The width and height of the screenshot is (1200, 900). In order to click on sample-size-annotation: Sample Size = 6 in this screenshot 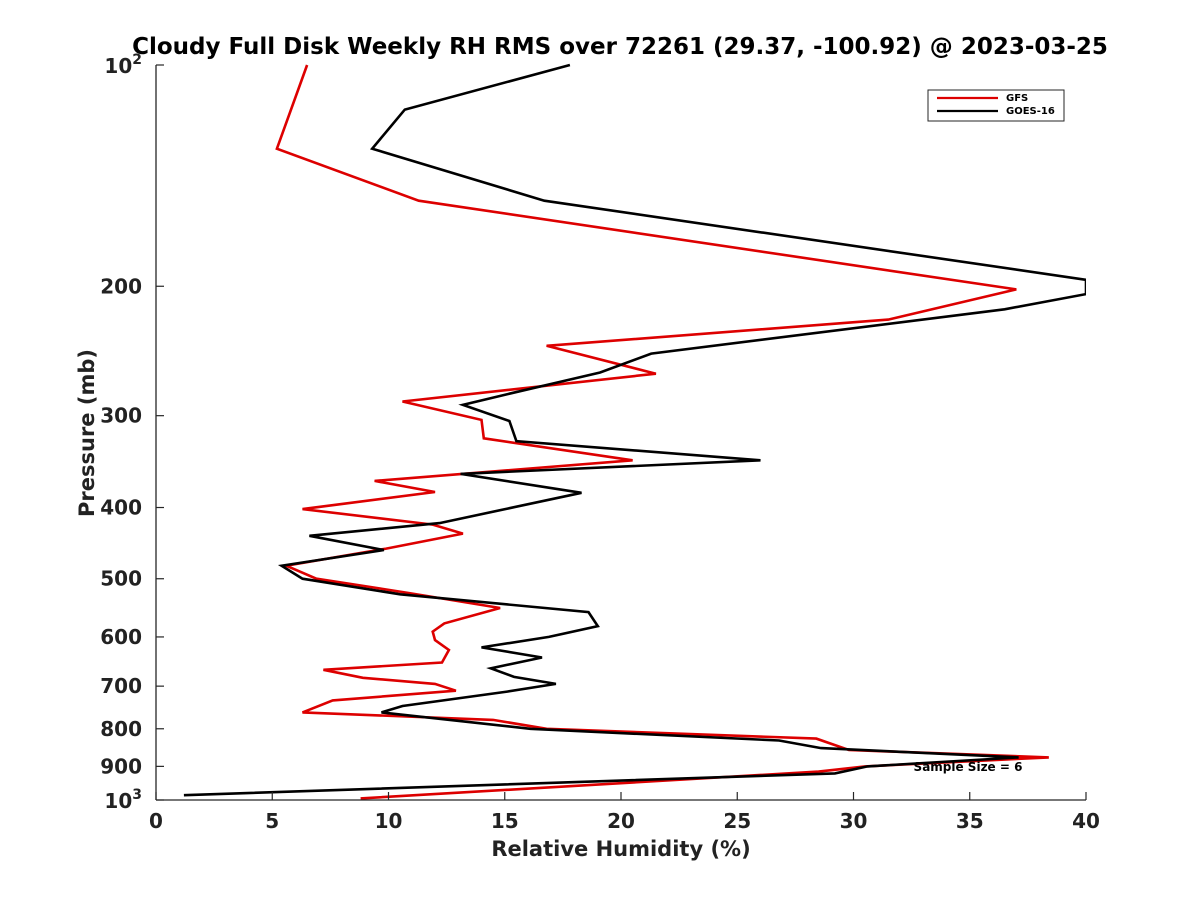, I will do `click(968, 767)`.